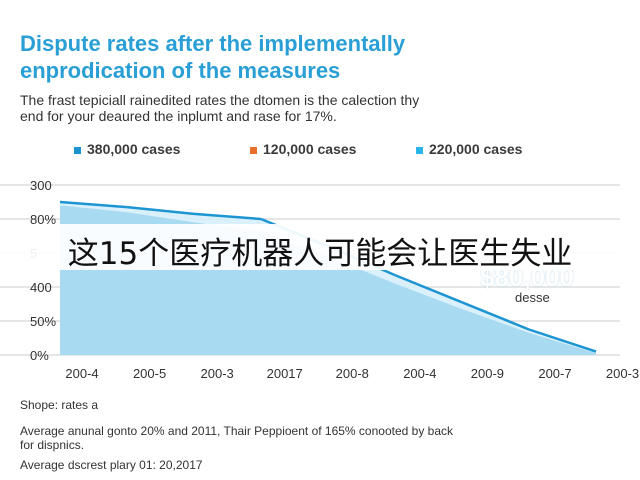  I want to click on caption-overlay-text: 这15个医疗机器人可能会让医生失业, so click(320, 254).